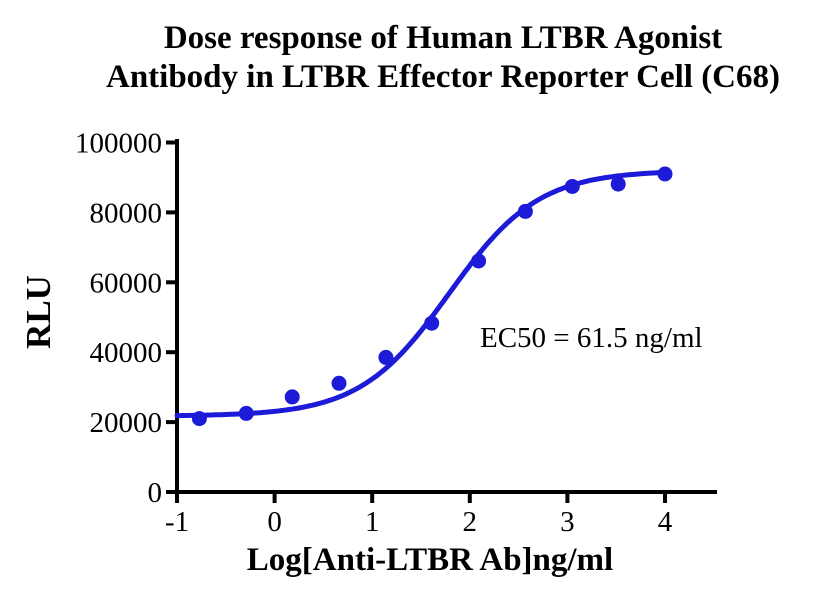 The width and height of the screenshot is (824, 613). Describe the element at coordinates (372, 522) in the screenshot. I see `x-tick-label: 1` at that location.